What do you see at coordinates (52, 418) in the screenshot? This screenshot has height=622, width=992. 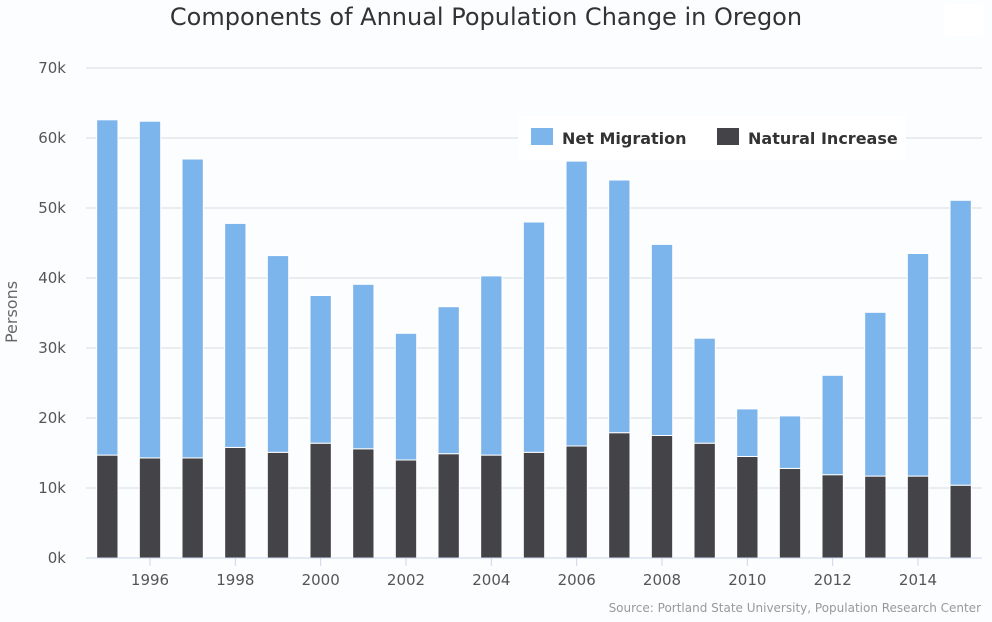 I see `y-tick-label: 20k` at bounding box center [52, 418].